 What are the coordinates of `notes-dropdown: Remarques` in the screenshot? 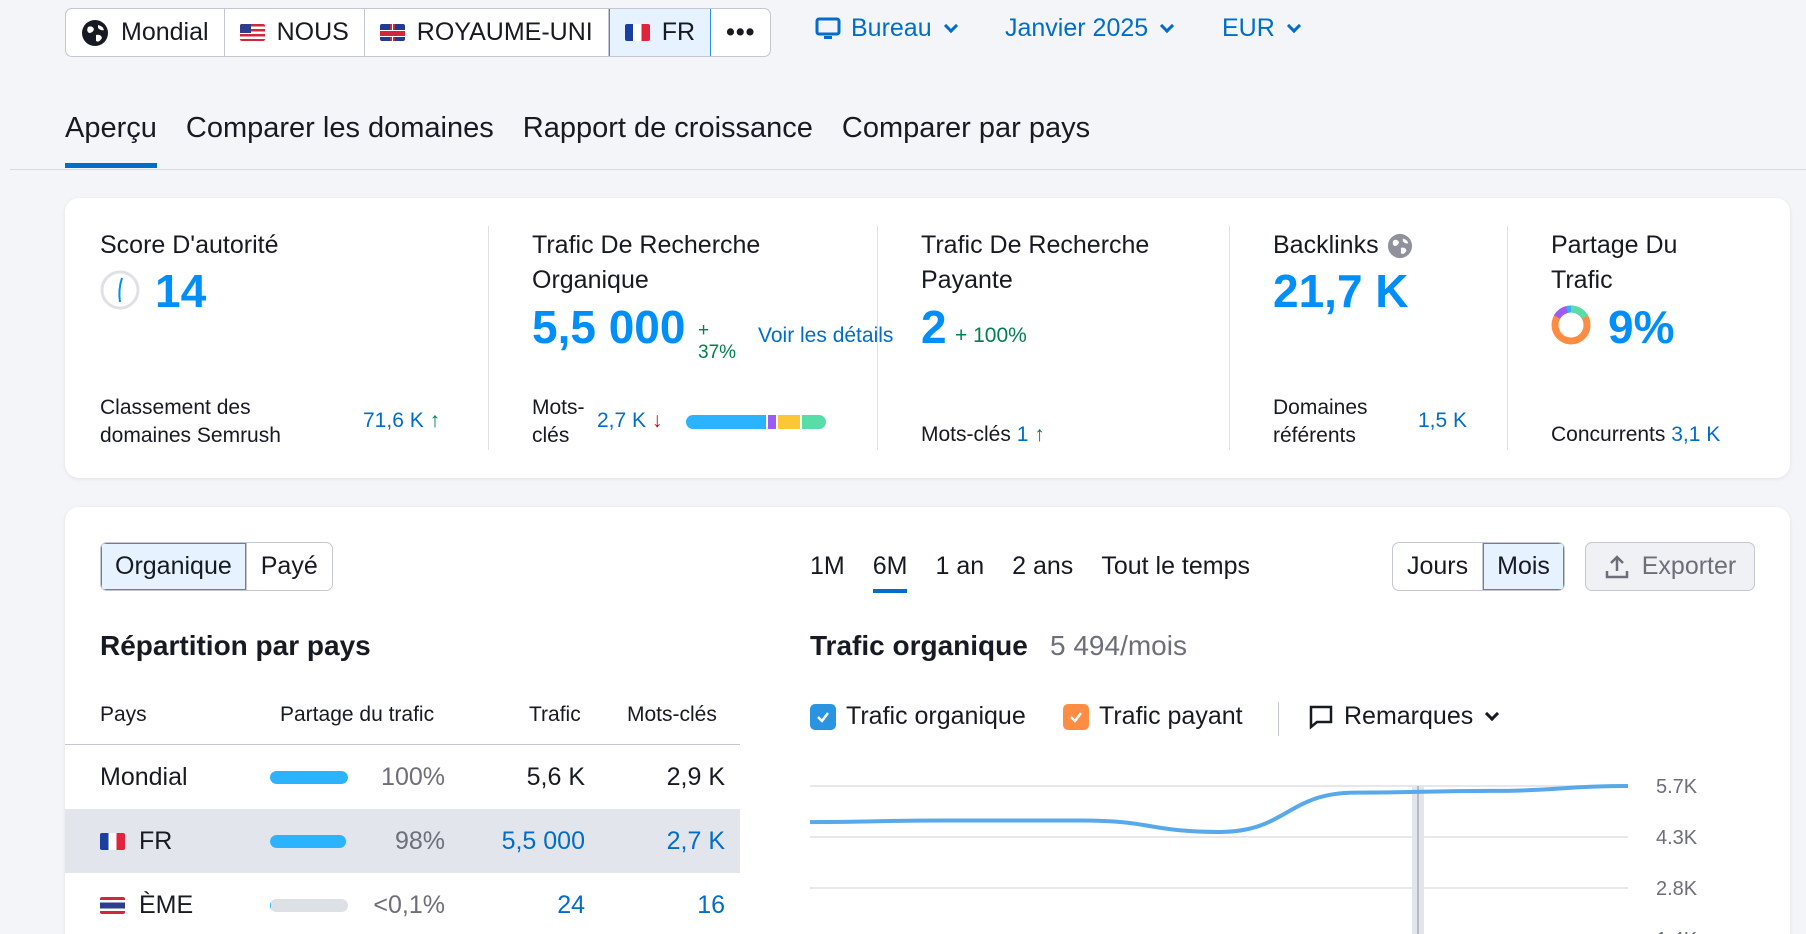 It's located at (1404, 716).